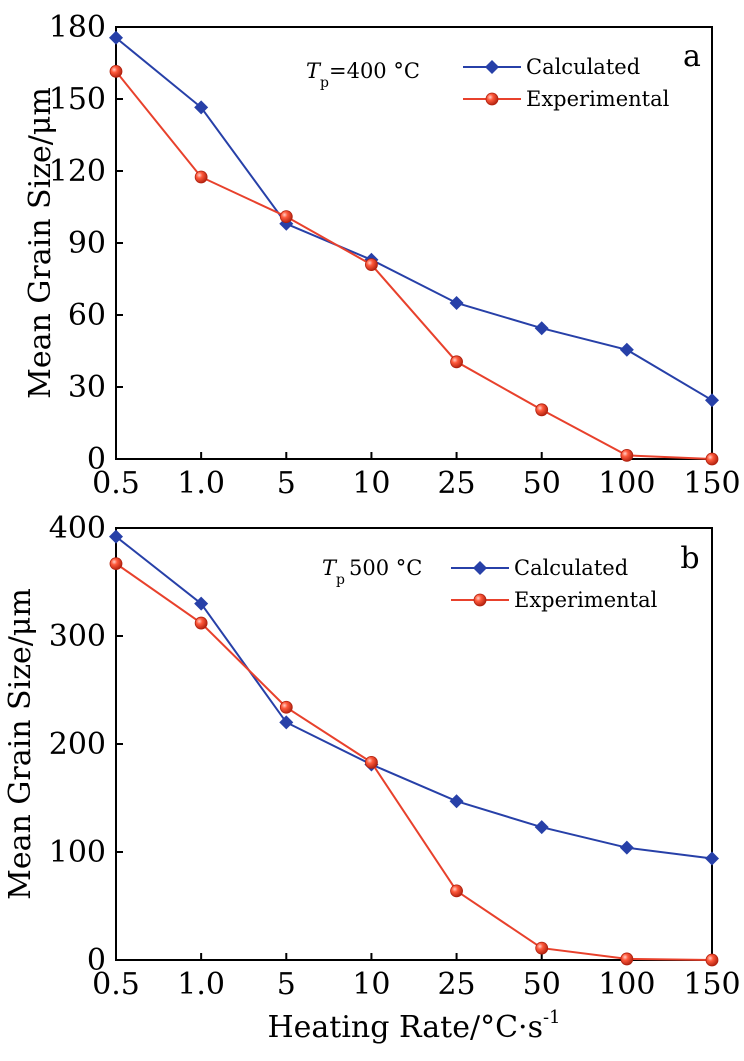  Describe the element at coordinates (77, 528) in the screenshot. I see `y-tick-label: 400` at that location.